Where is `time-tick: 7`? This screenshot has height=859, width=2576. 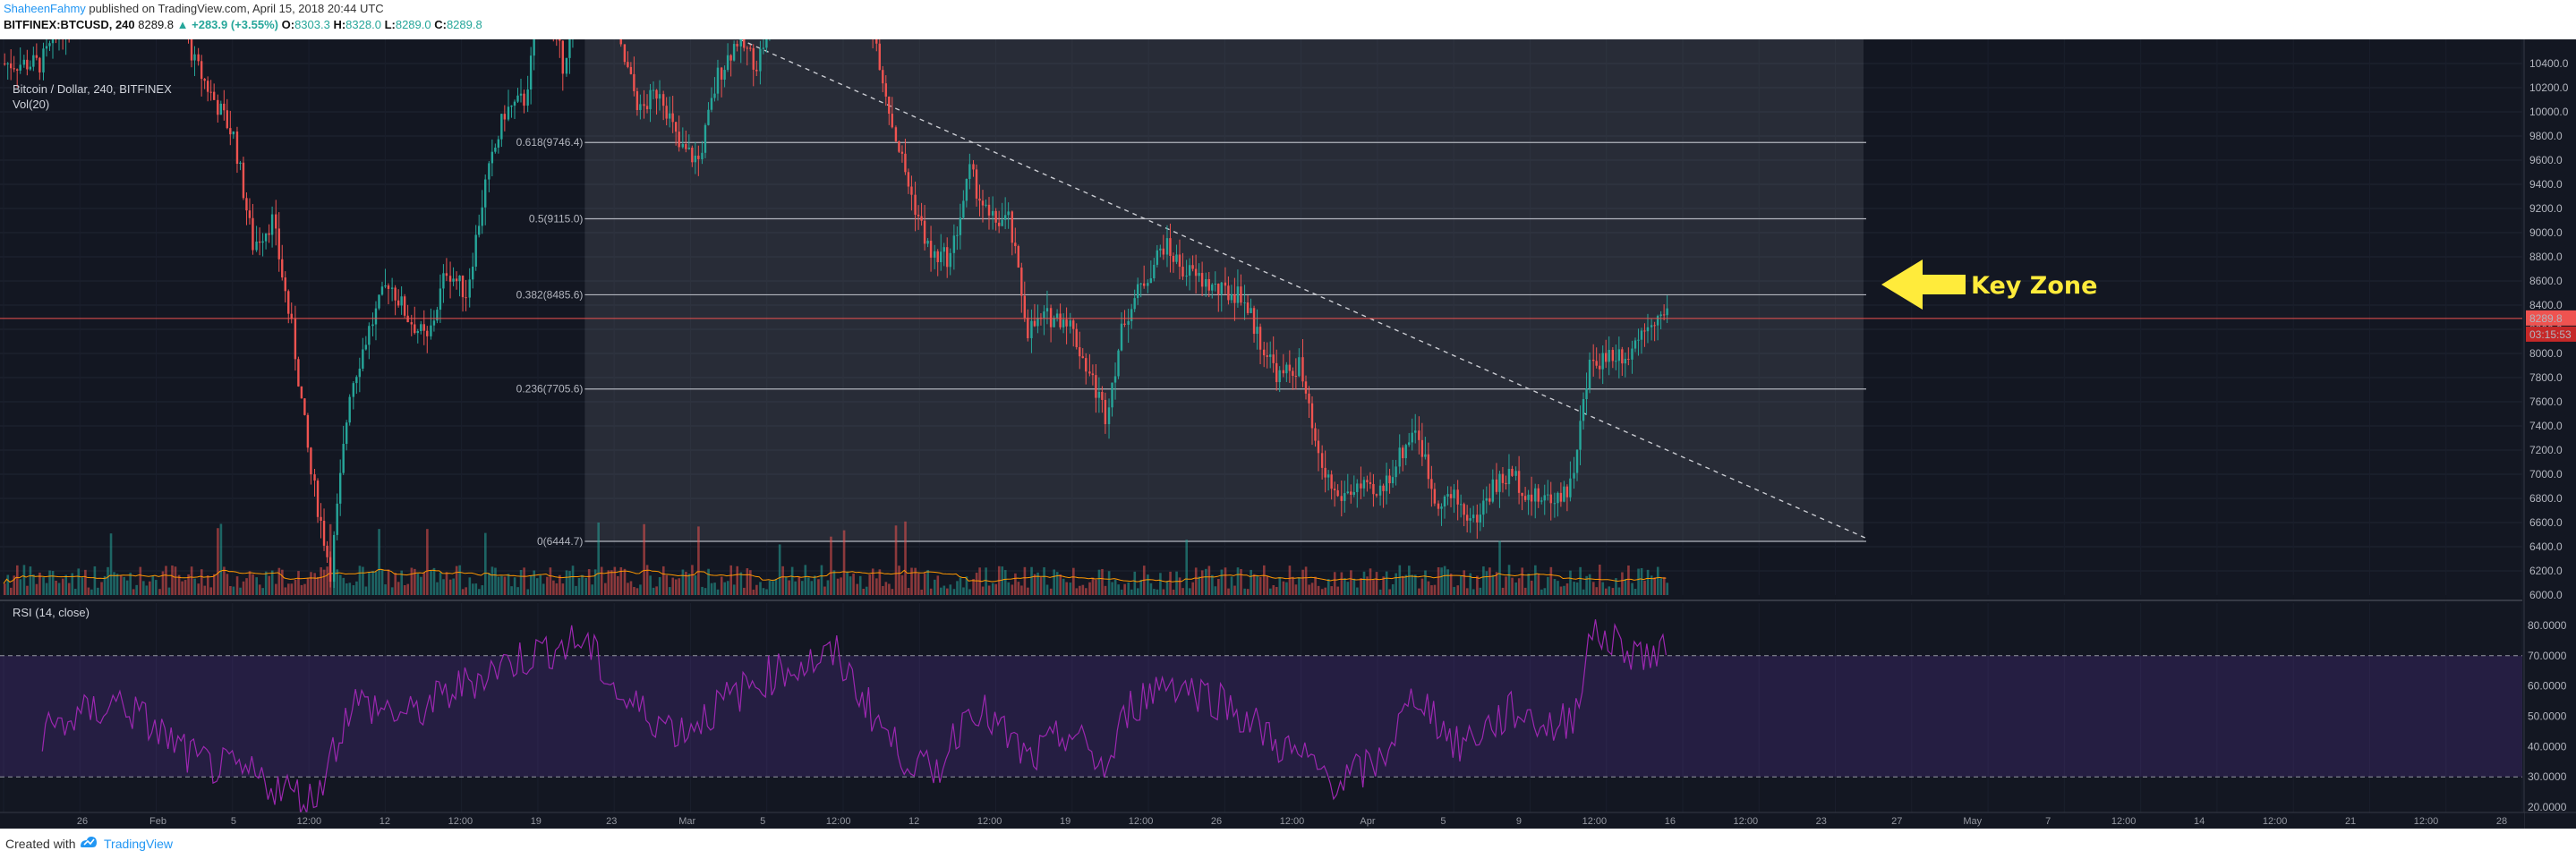 time-tick: 7 is located at coordinates (2048, 821).